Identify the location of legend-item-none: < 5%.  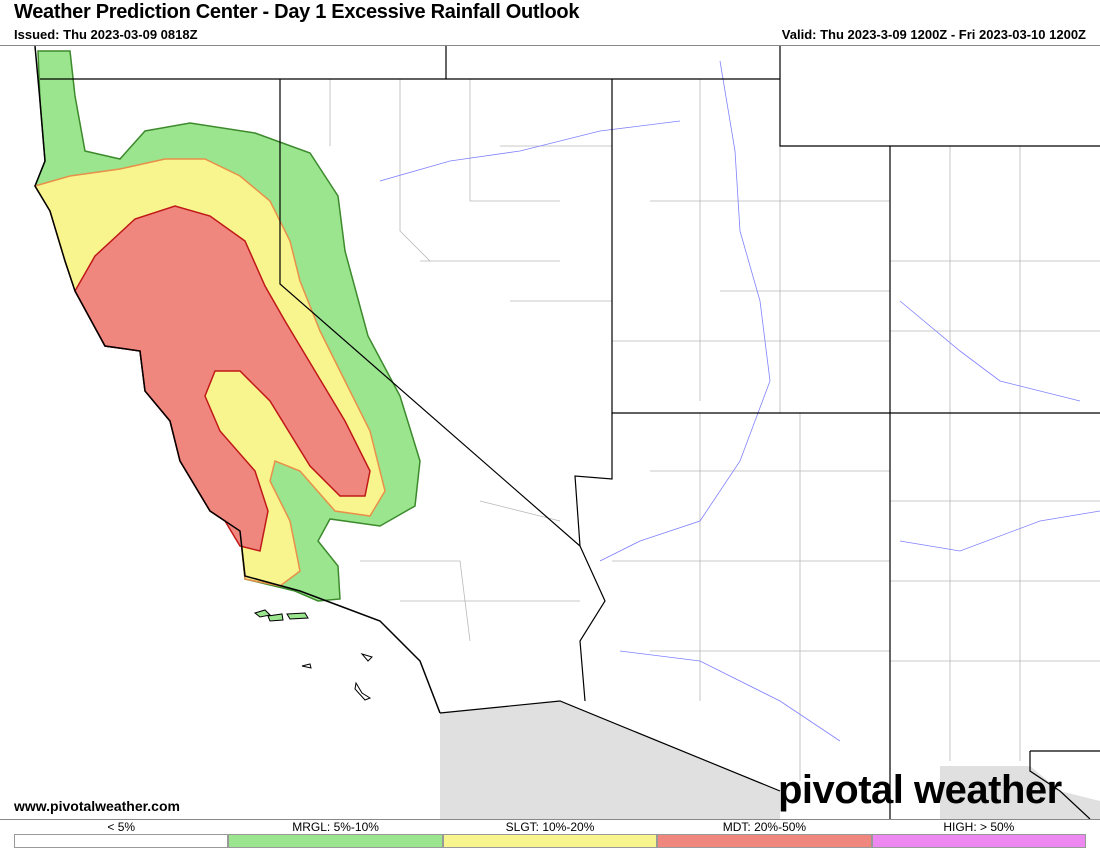
(121, 834).